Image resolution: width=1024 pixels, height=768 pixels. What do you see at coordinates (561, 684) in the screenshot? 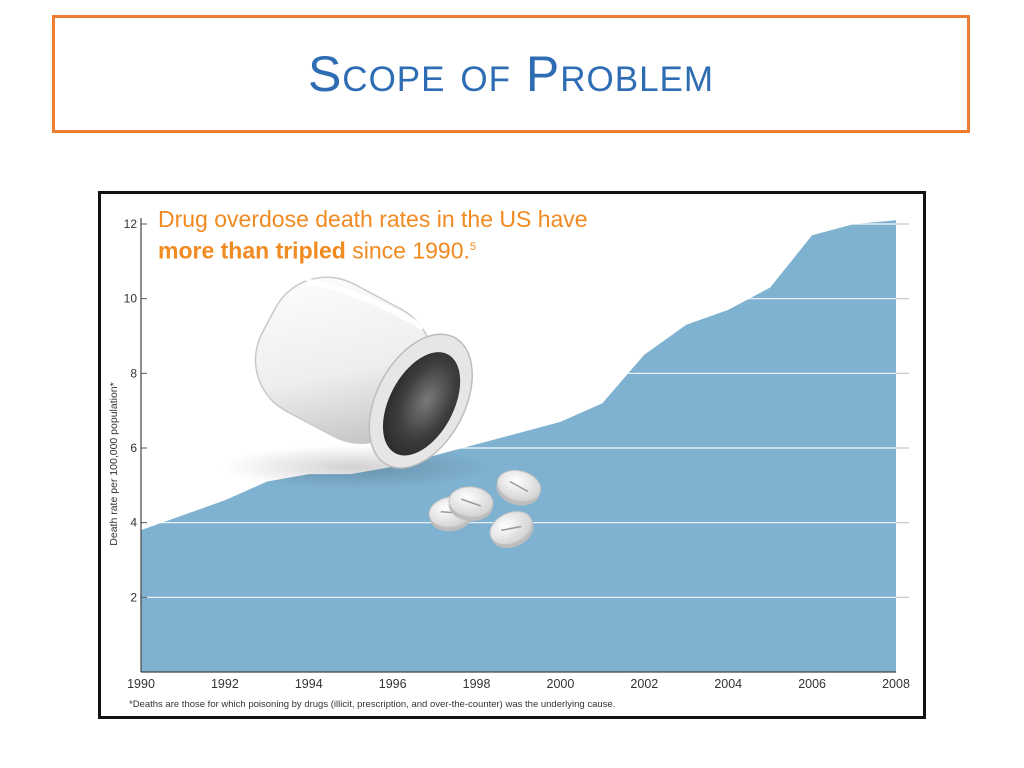
I see `x-tick-label-2000: 2000` at bounding box center [561, 684].